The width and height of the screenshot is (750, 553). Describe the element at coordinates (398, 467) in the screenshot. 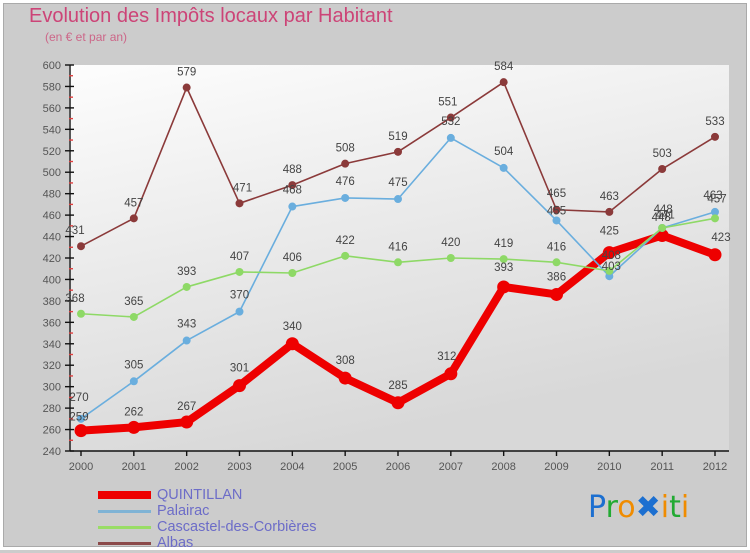

I see `x-axis-tick-label: 2006` at that location.